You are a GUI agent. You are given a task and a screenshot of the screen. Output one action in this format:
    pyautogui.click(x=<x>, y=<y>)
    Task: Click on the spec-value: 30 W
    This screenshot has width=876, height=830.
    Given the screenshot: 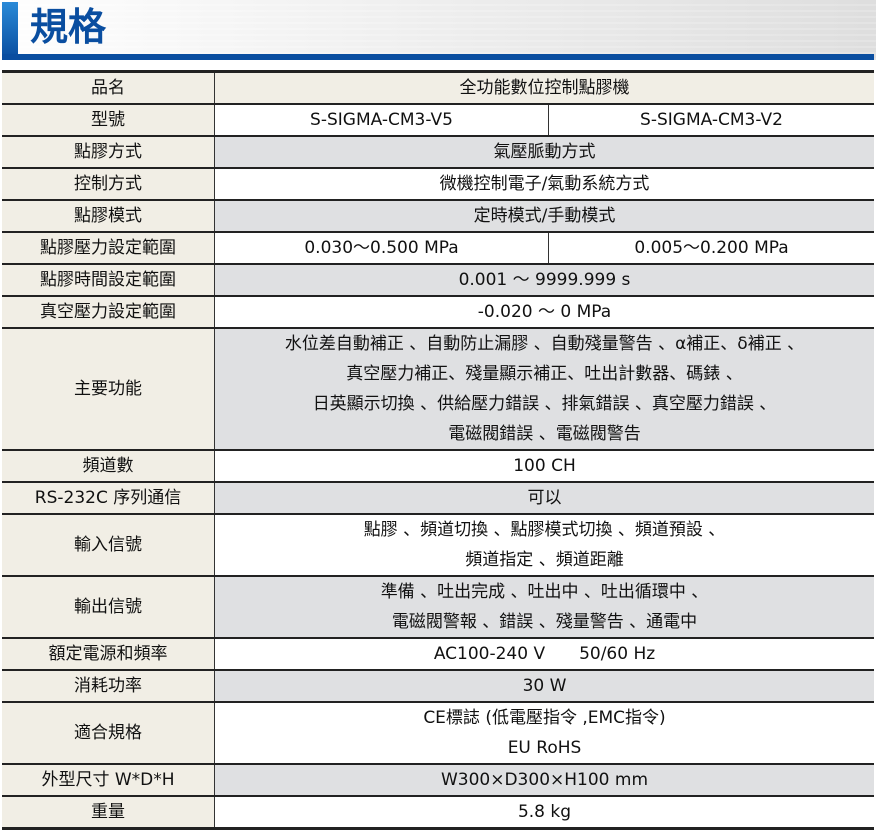 What is the action you would take?
    pyautogui.click(x=544, y=686)
    